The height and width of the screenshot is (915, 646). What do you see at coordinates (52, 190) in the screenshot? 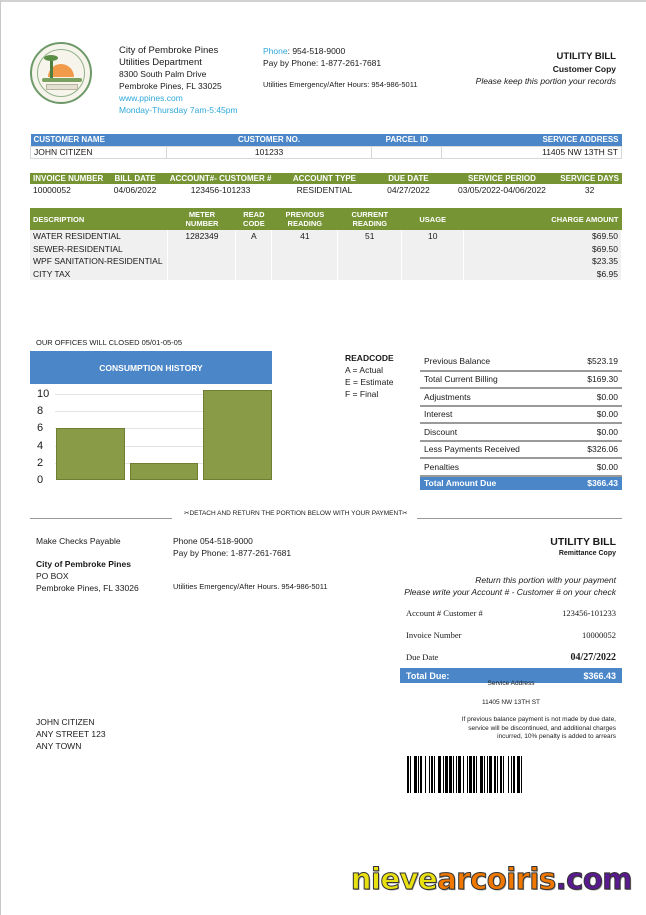
I see `invoice-number: 10000052` at bounding box center [52, 190].